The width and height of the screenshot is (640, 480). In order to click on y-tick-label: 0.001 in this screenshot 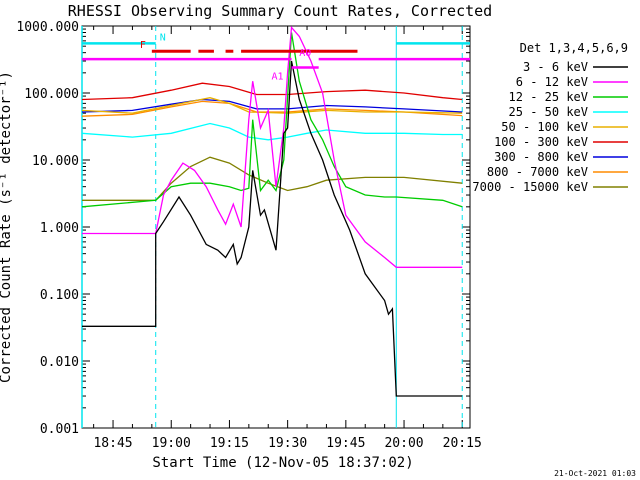, I will do `click(59, 429)`.